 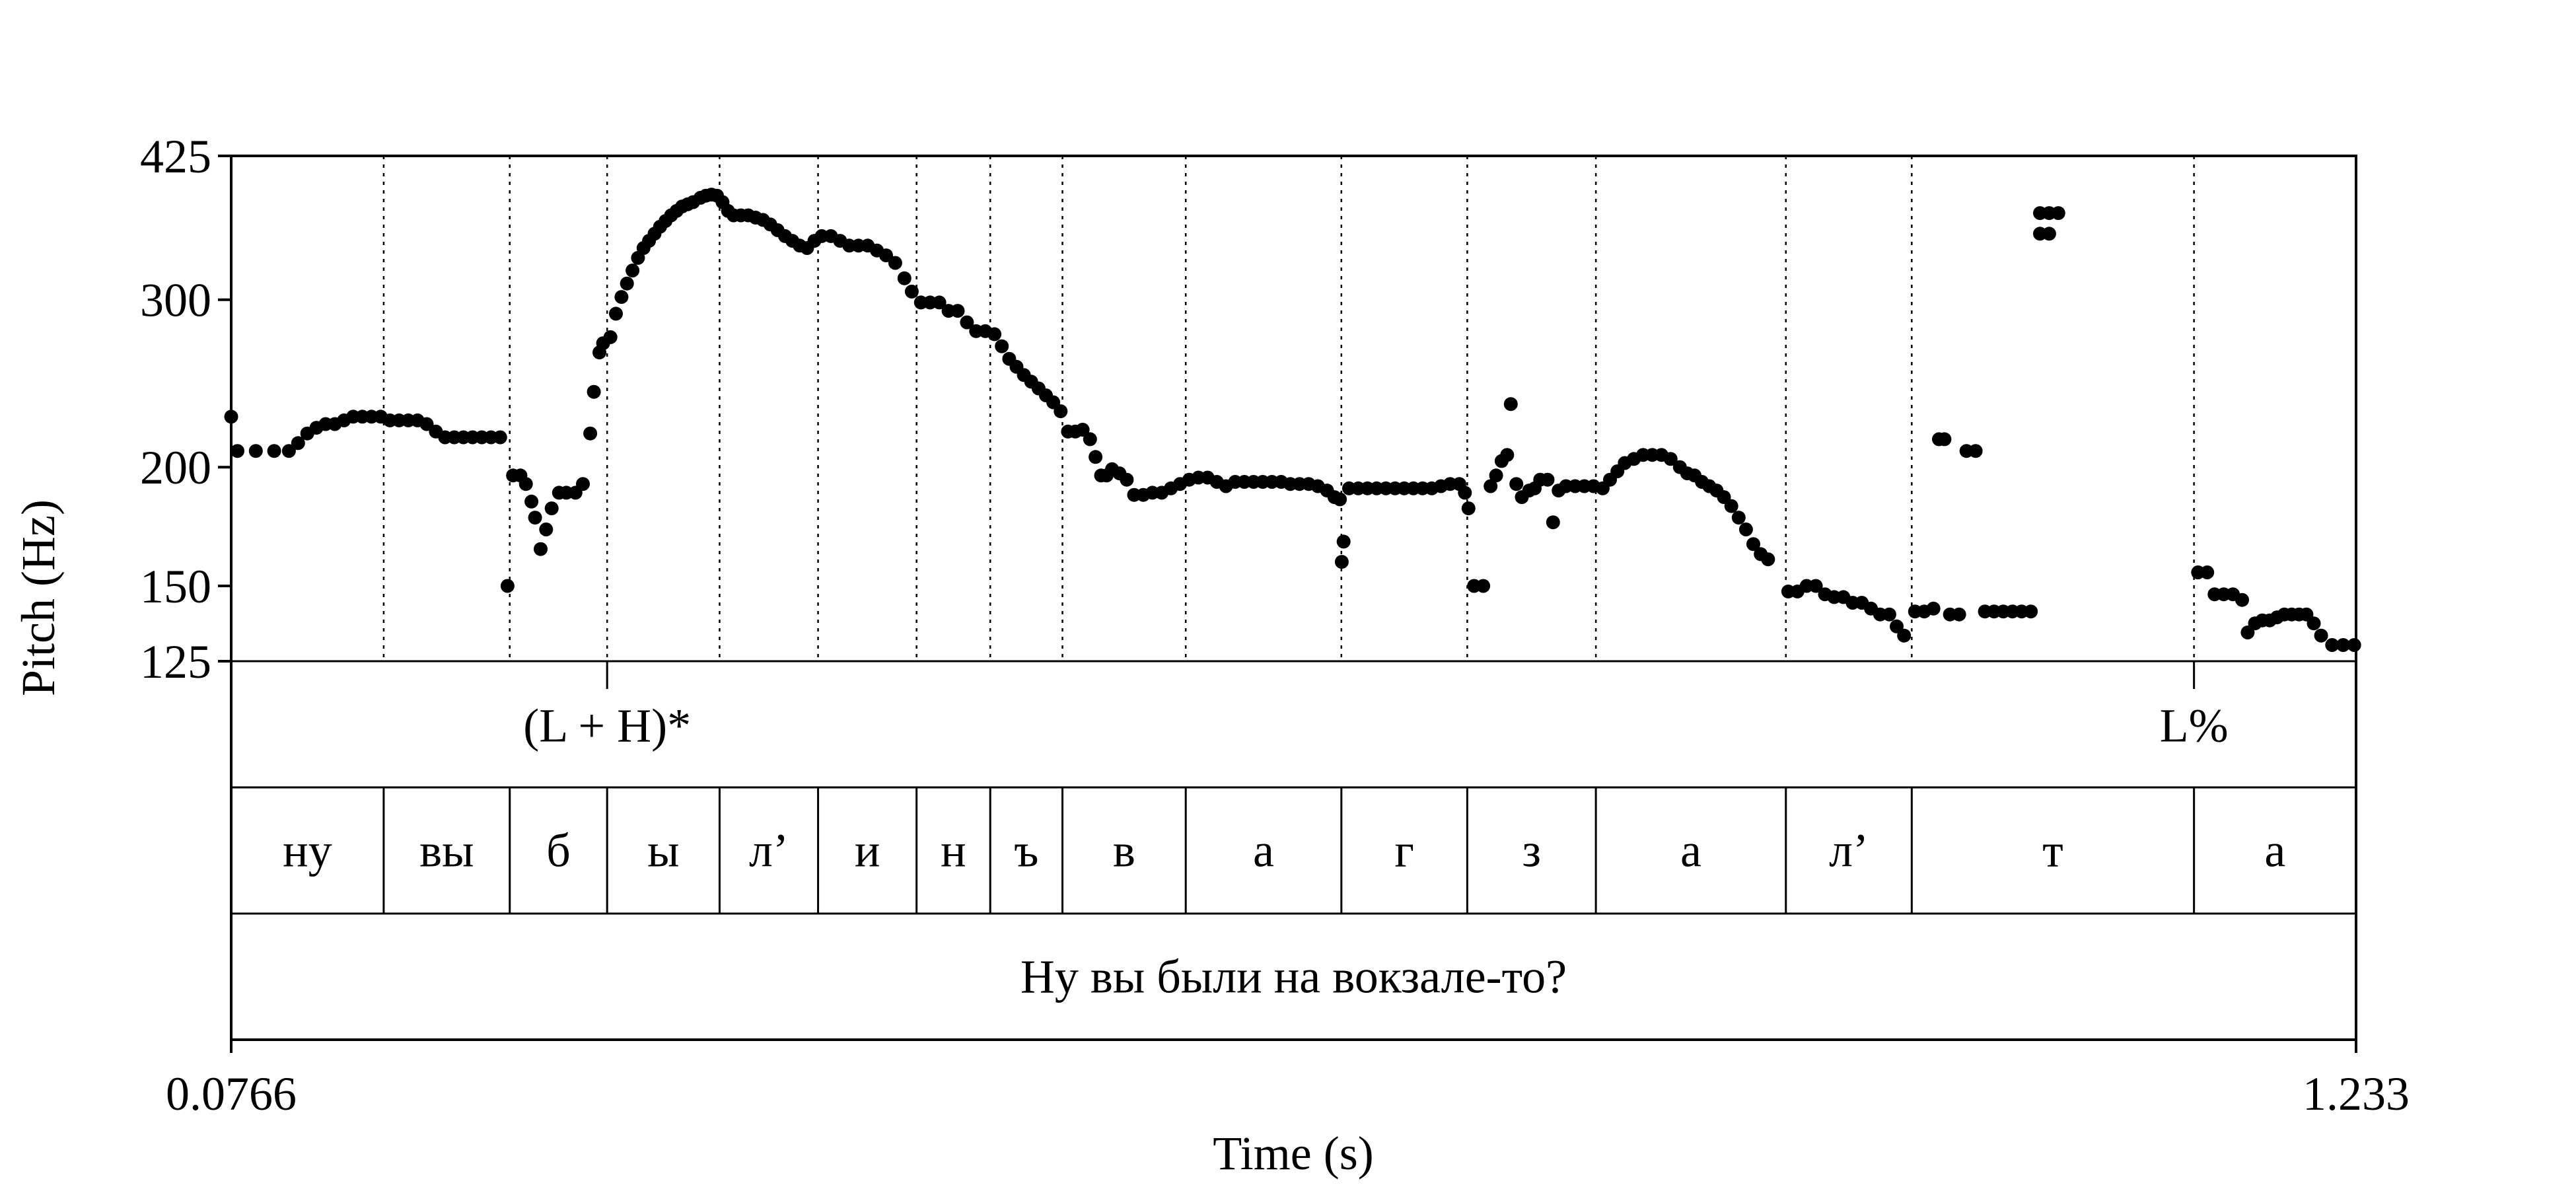 What do you see at coordinates (2357, 1093) in the screenshot?
I see `x-axis-end-label: 1.233` at bounding box center [2357, 1093].